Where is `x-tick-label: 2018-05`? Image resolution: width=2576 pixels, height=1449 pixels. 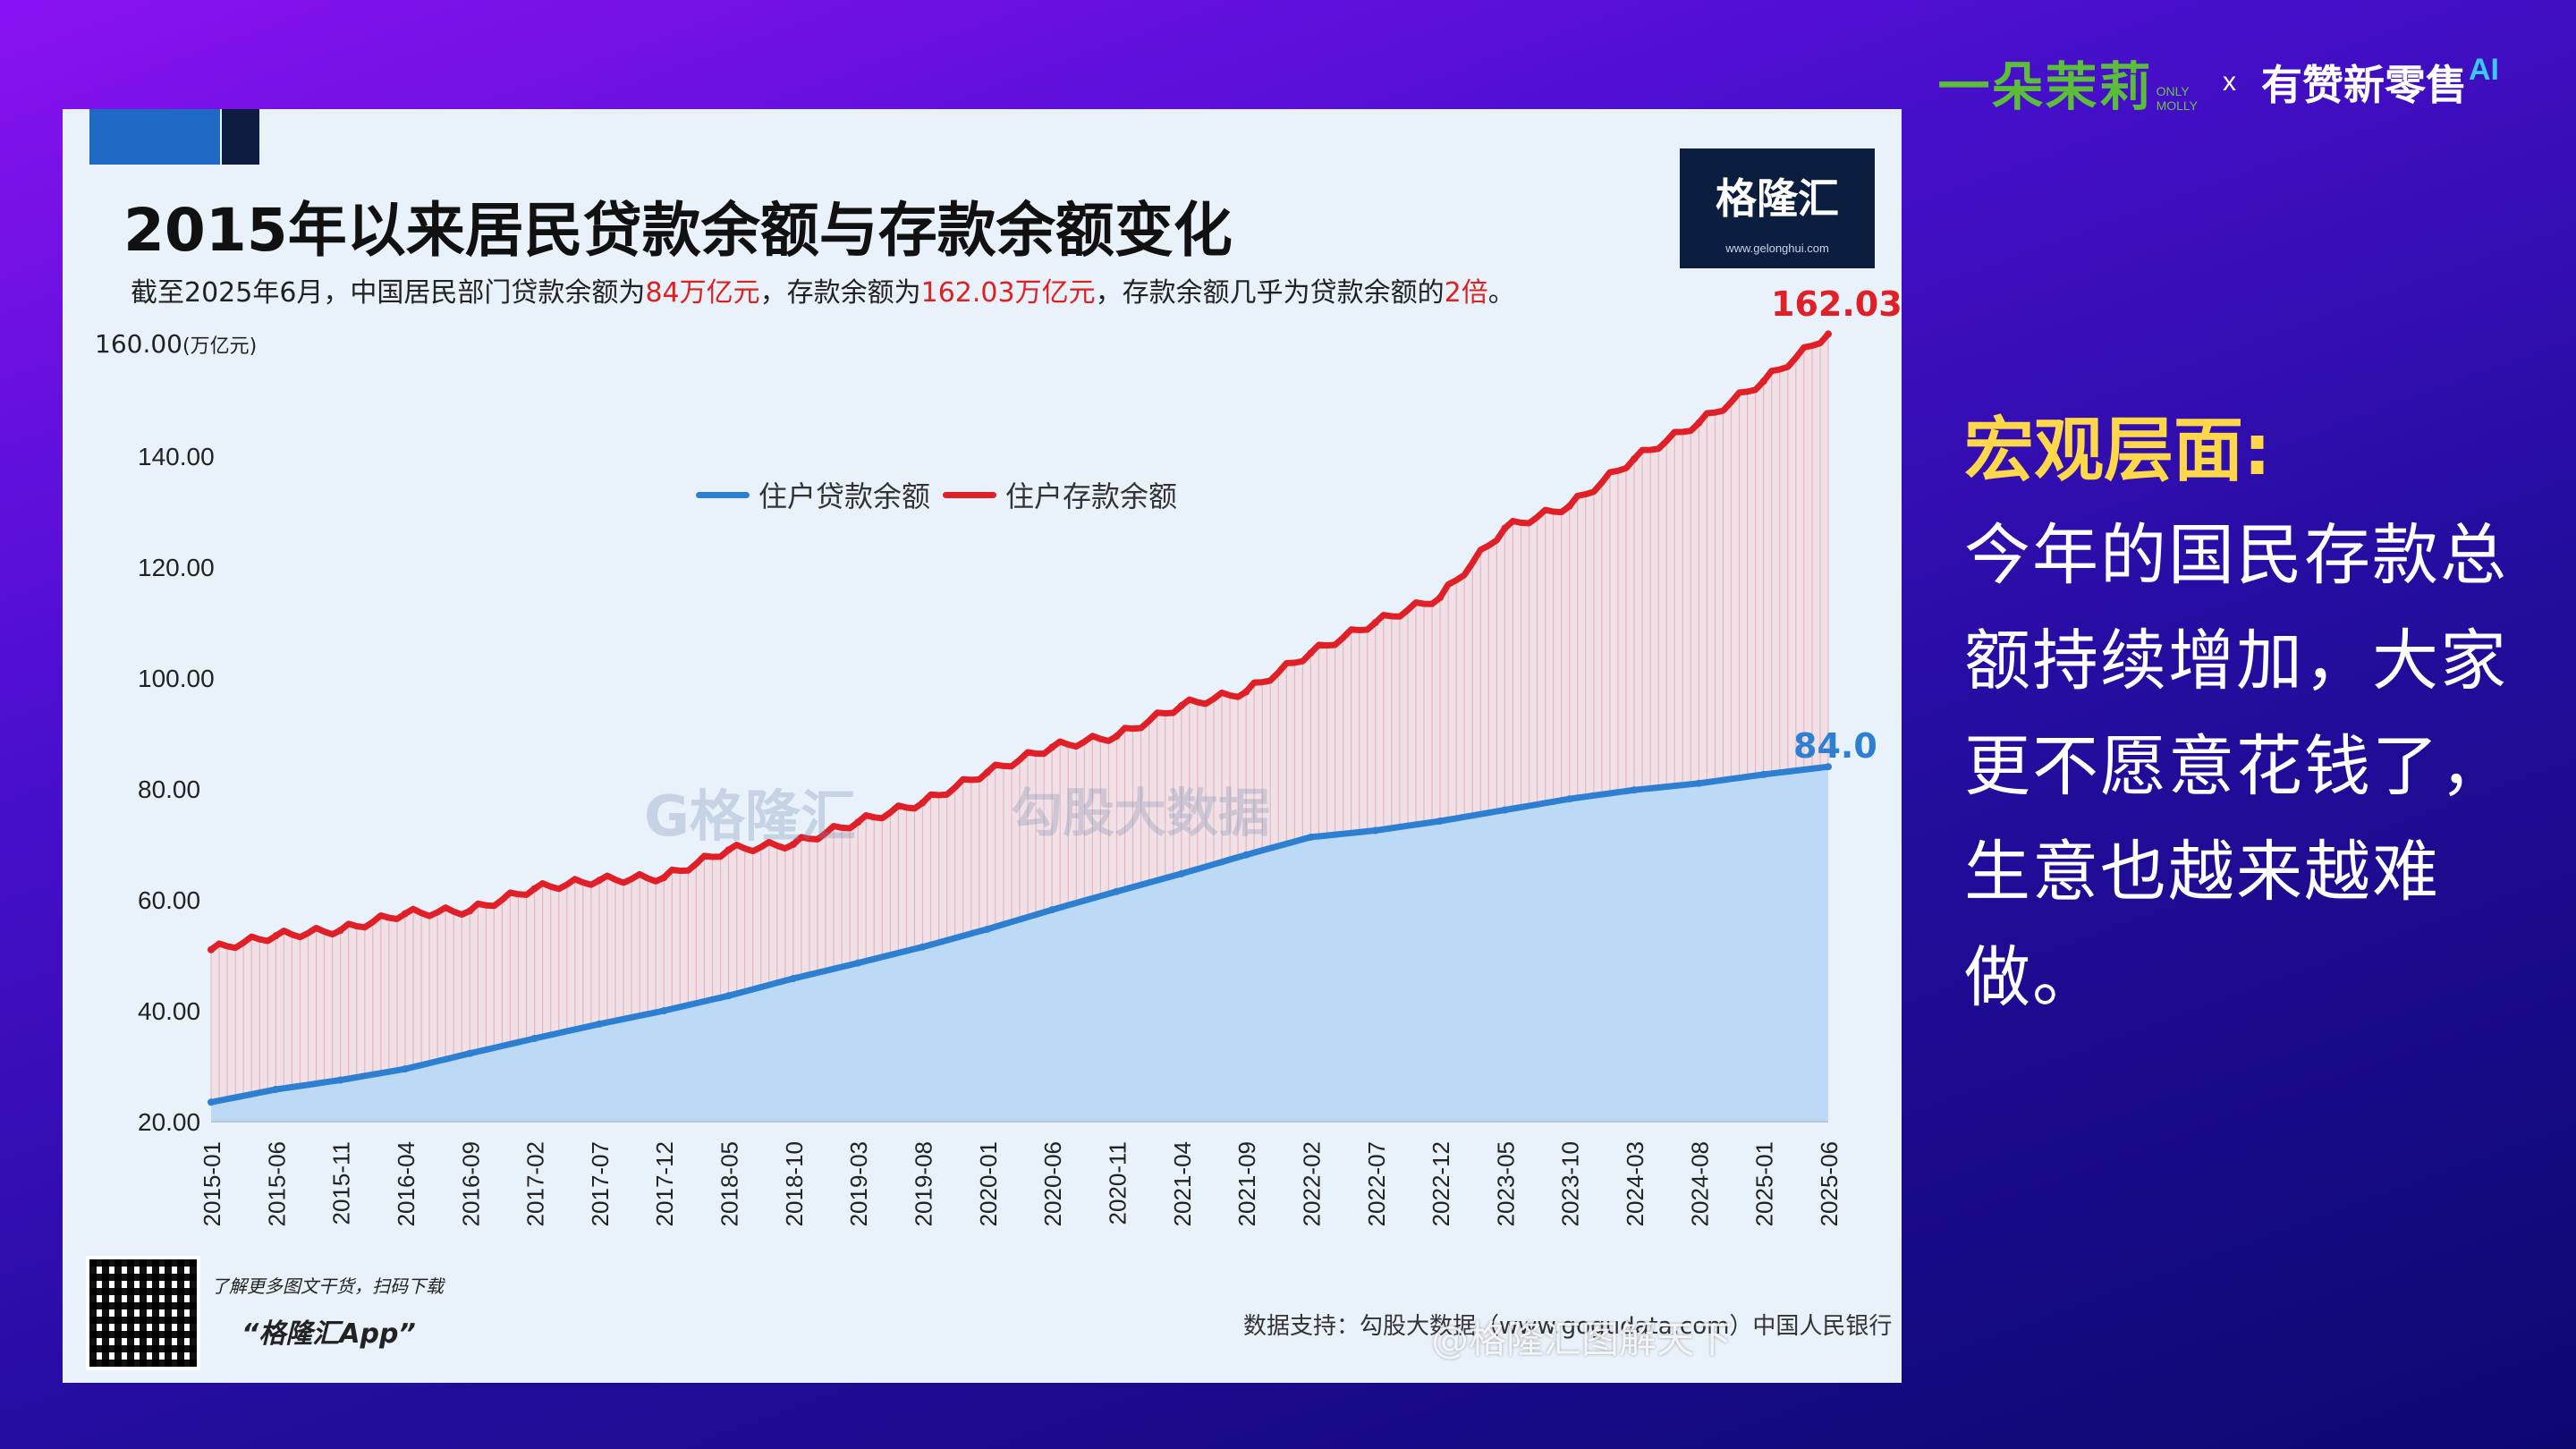 x-tick-label: 2018-05 is located at coordinates (729, 1183).